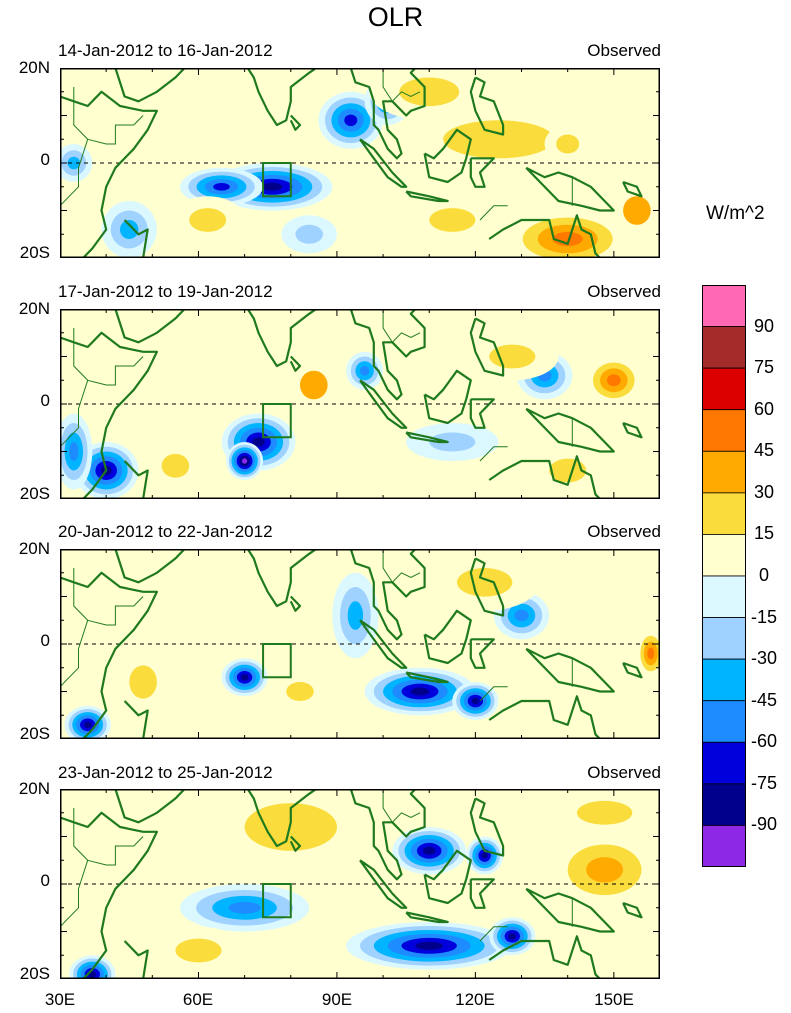  What do you see at coordinates (165, 291) in the screenshot?
I see `panel-2-date-range: 17-Jan-2012 to 19-Jan-2012` at bounding box center [165, 291].